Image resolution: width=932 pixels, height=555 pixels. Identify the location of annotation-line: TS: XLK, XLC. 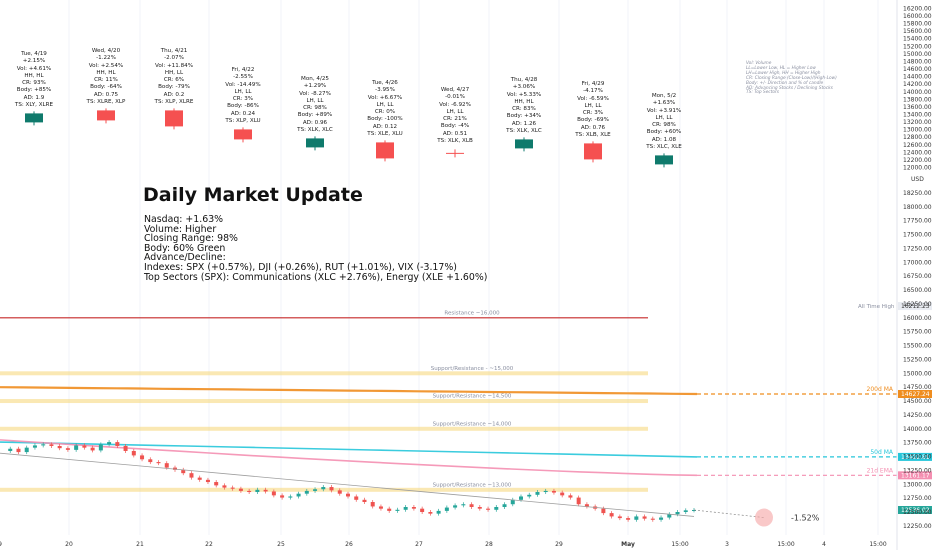
(524, 131).